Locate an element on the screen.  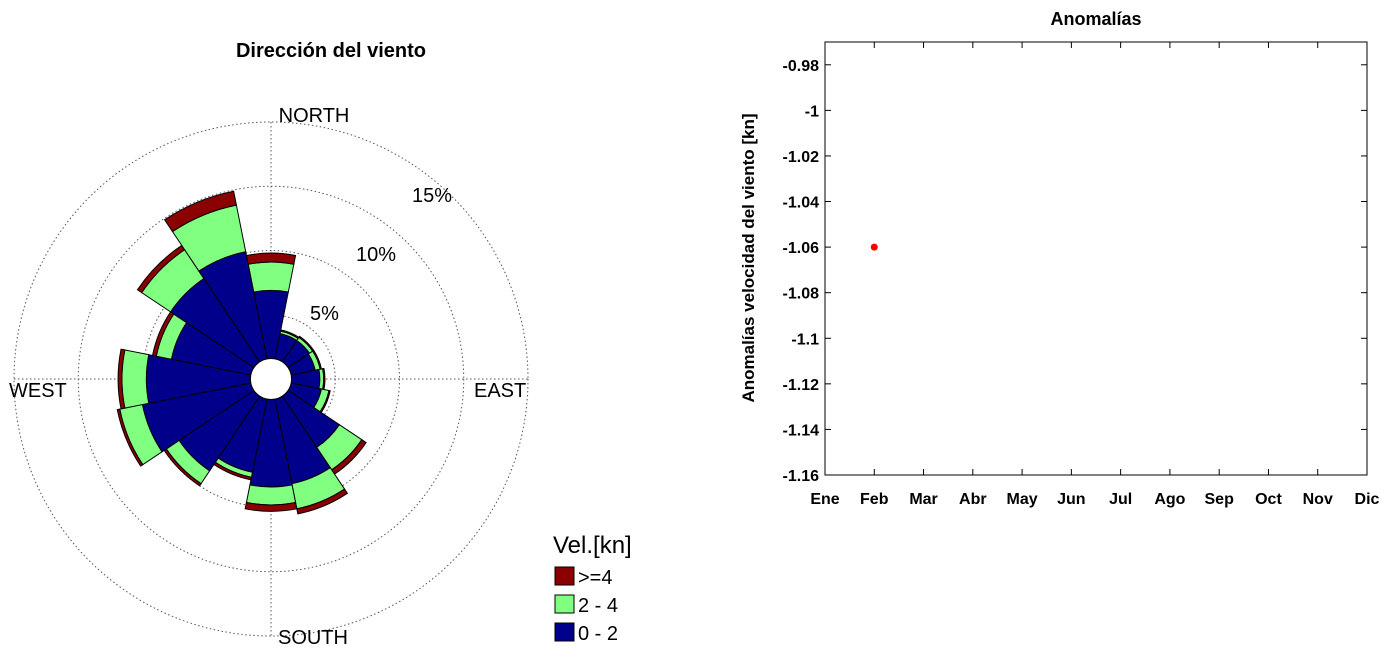
legend-swatch-ge4 is located at coordinates (564, 576).